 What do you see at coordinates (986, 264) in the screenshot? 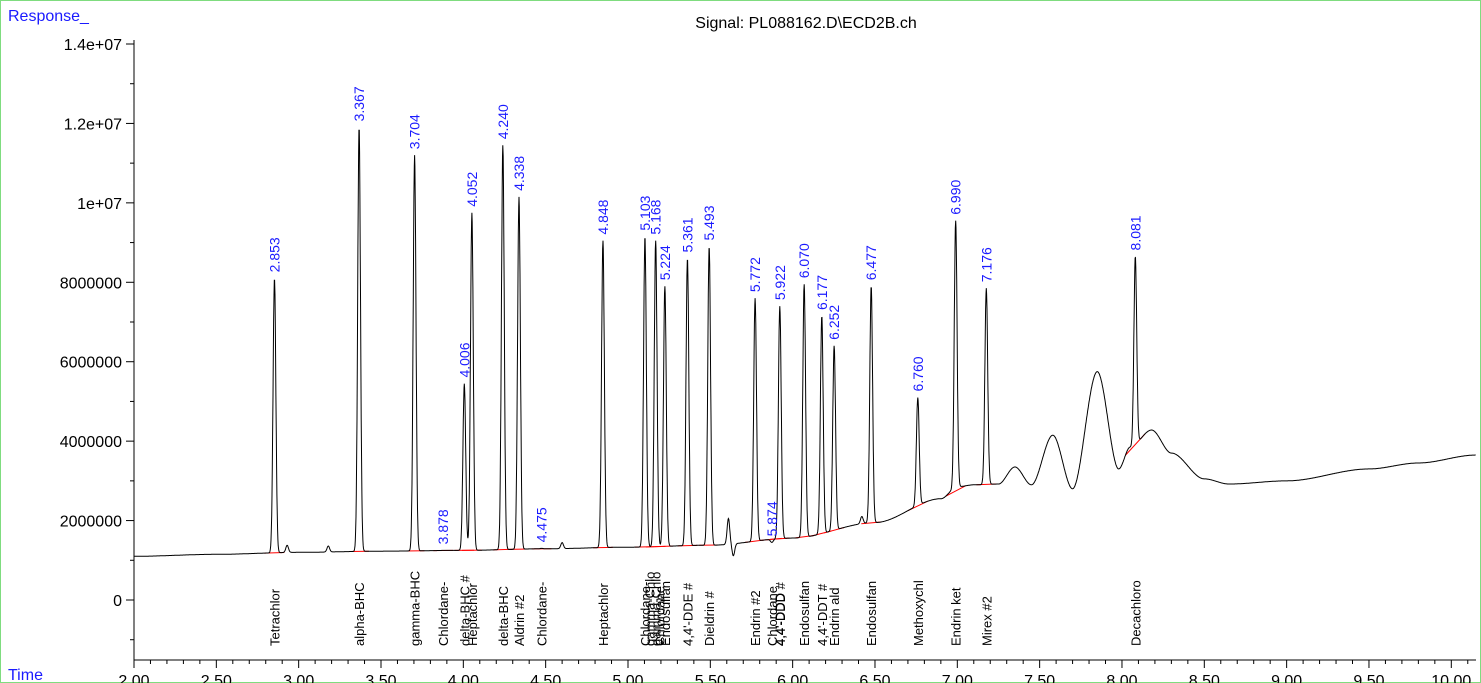
I see `retention-time-label: 7.176` at bounding box center [986, 264].